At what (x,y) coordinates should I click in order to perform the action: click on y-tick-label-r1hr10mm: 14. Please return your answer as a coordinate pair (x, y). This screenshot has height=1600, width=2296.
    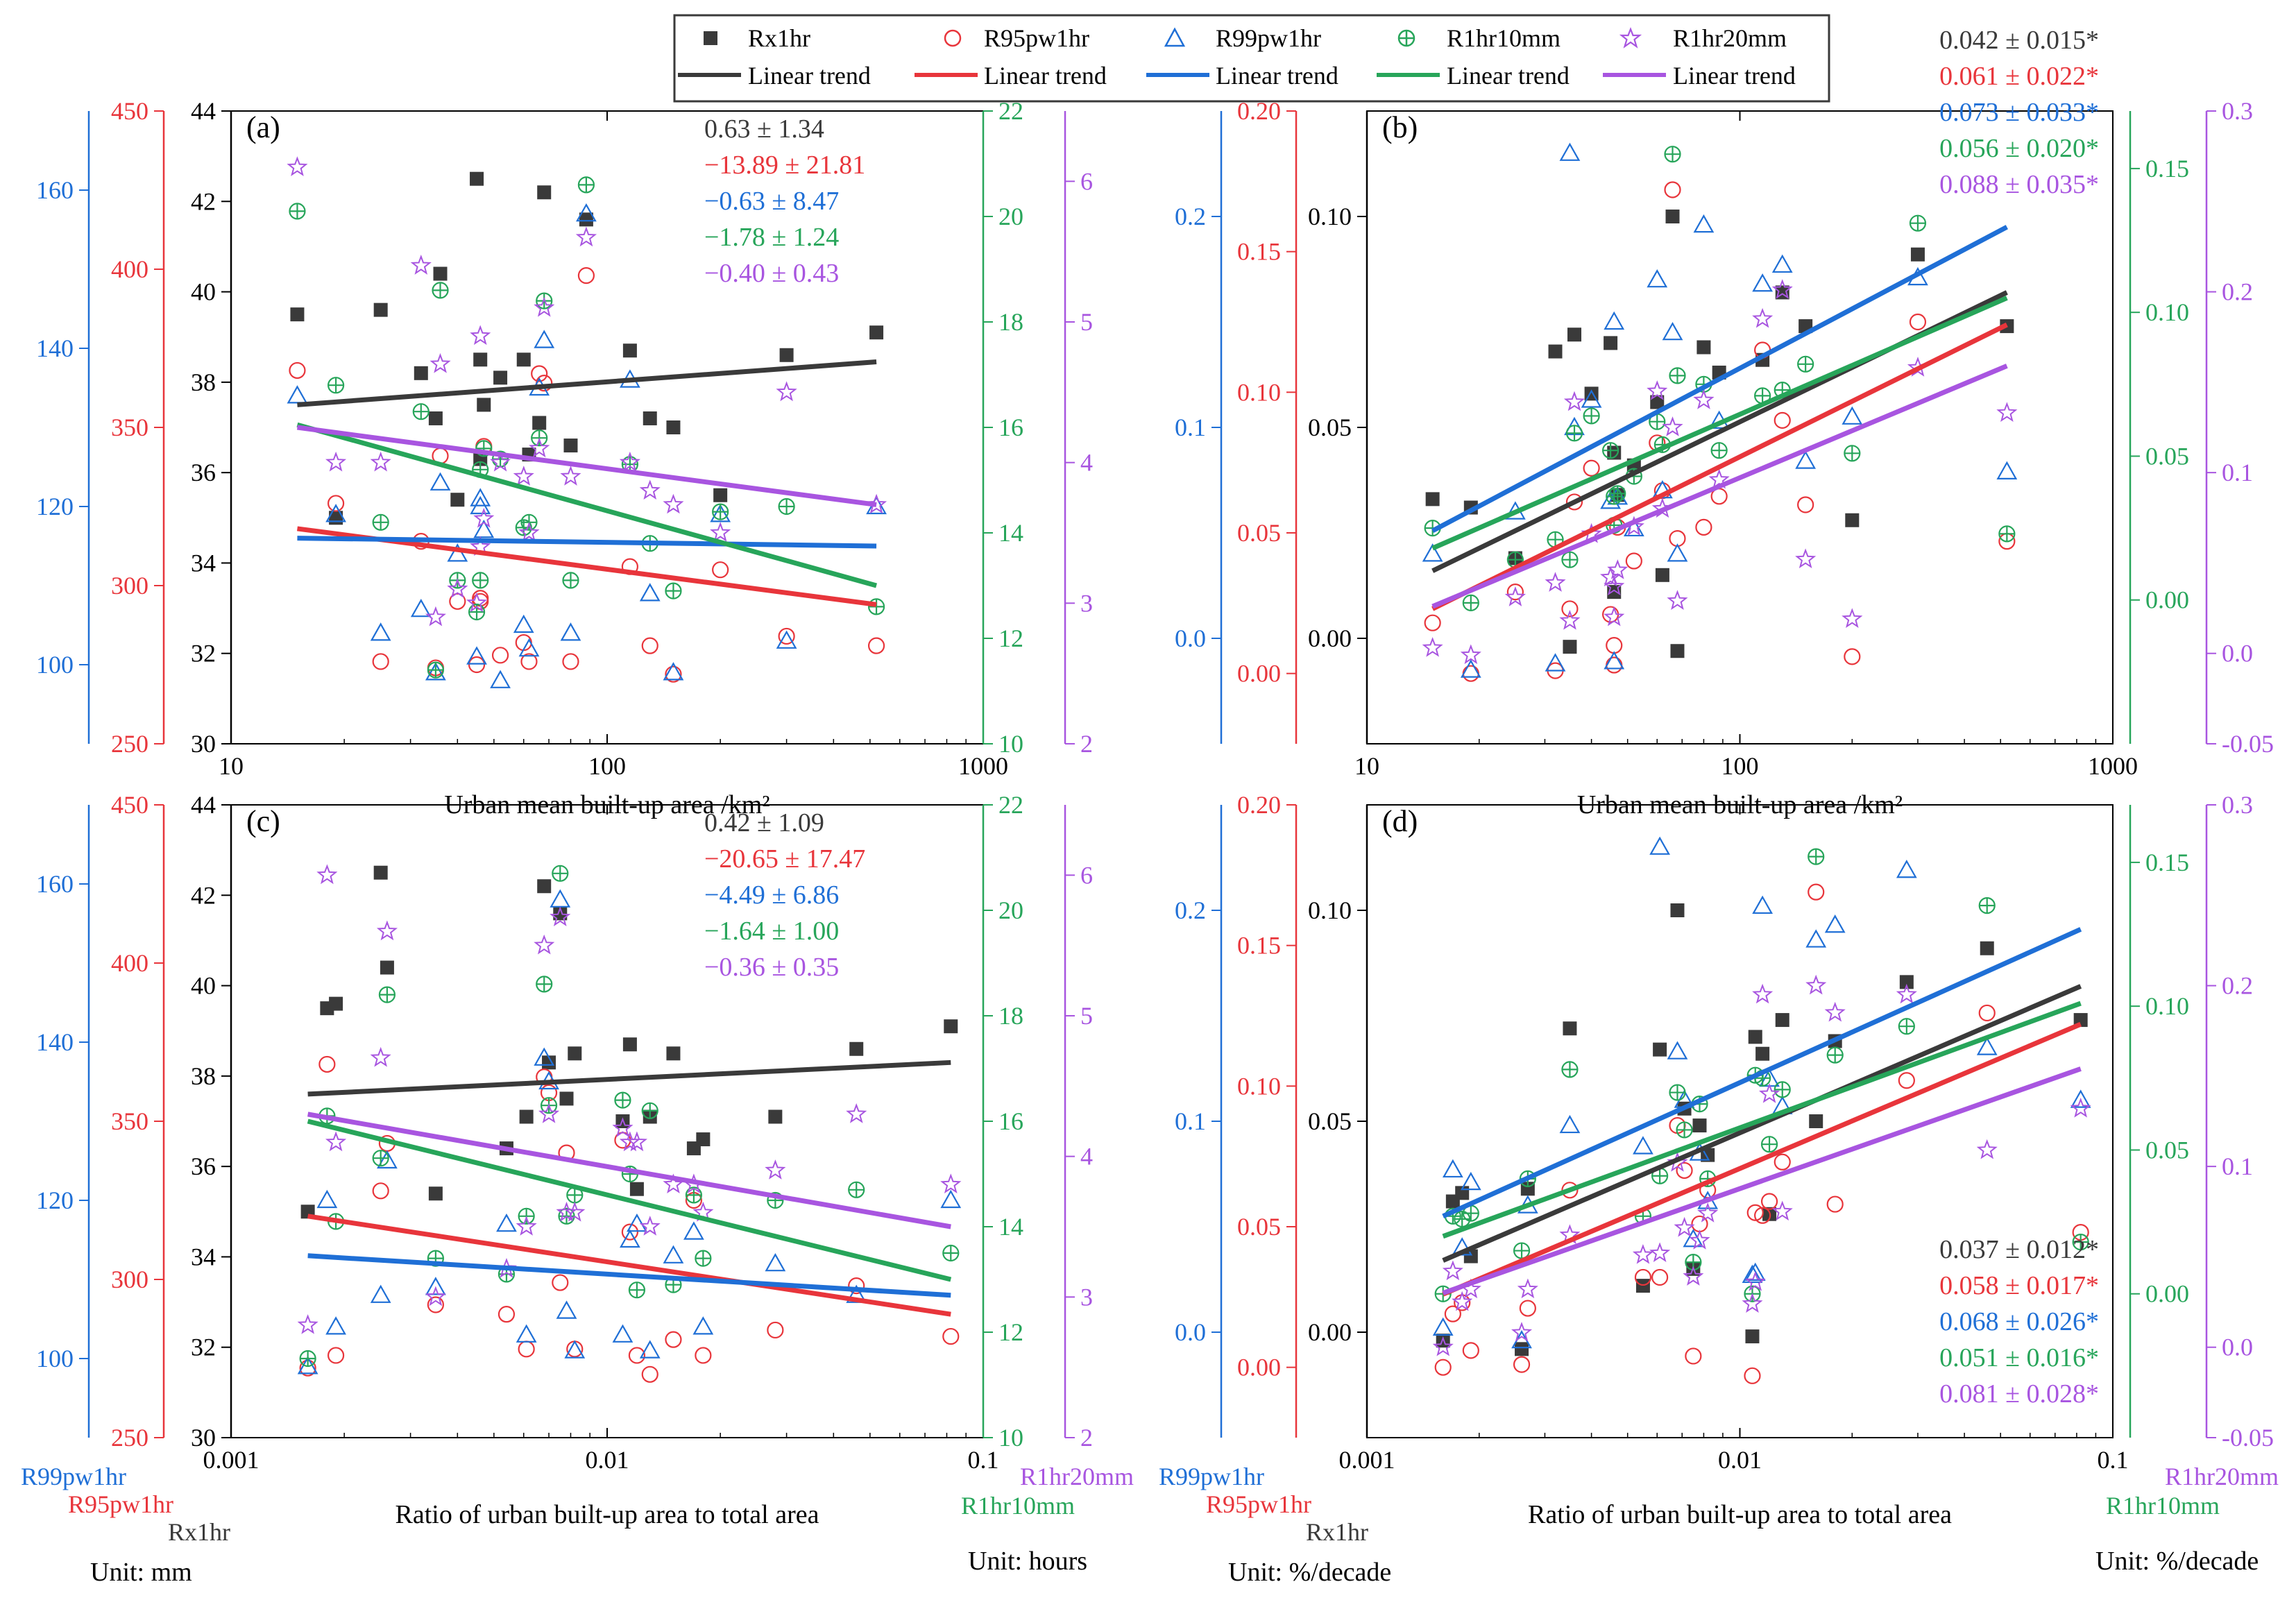
    Looking at the image, I should click on (1010, 533).